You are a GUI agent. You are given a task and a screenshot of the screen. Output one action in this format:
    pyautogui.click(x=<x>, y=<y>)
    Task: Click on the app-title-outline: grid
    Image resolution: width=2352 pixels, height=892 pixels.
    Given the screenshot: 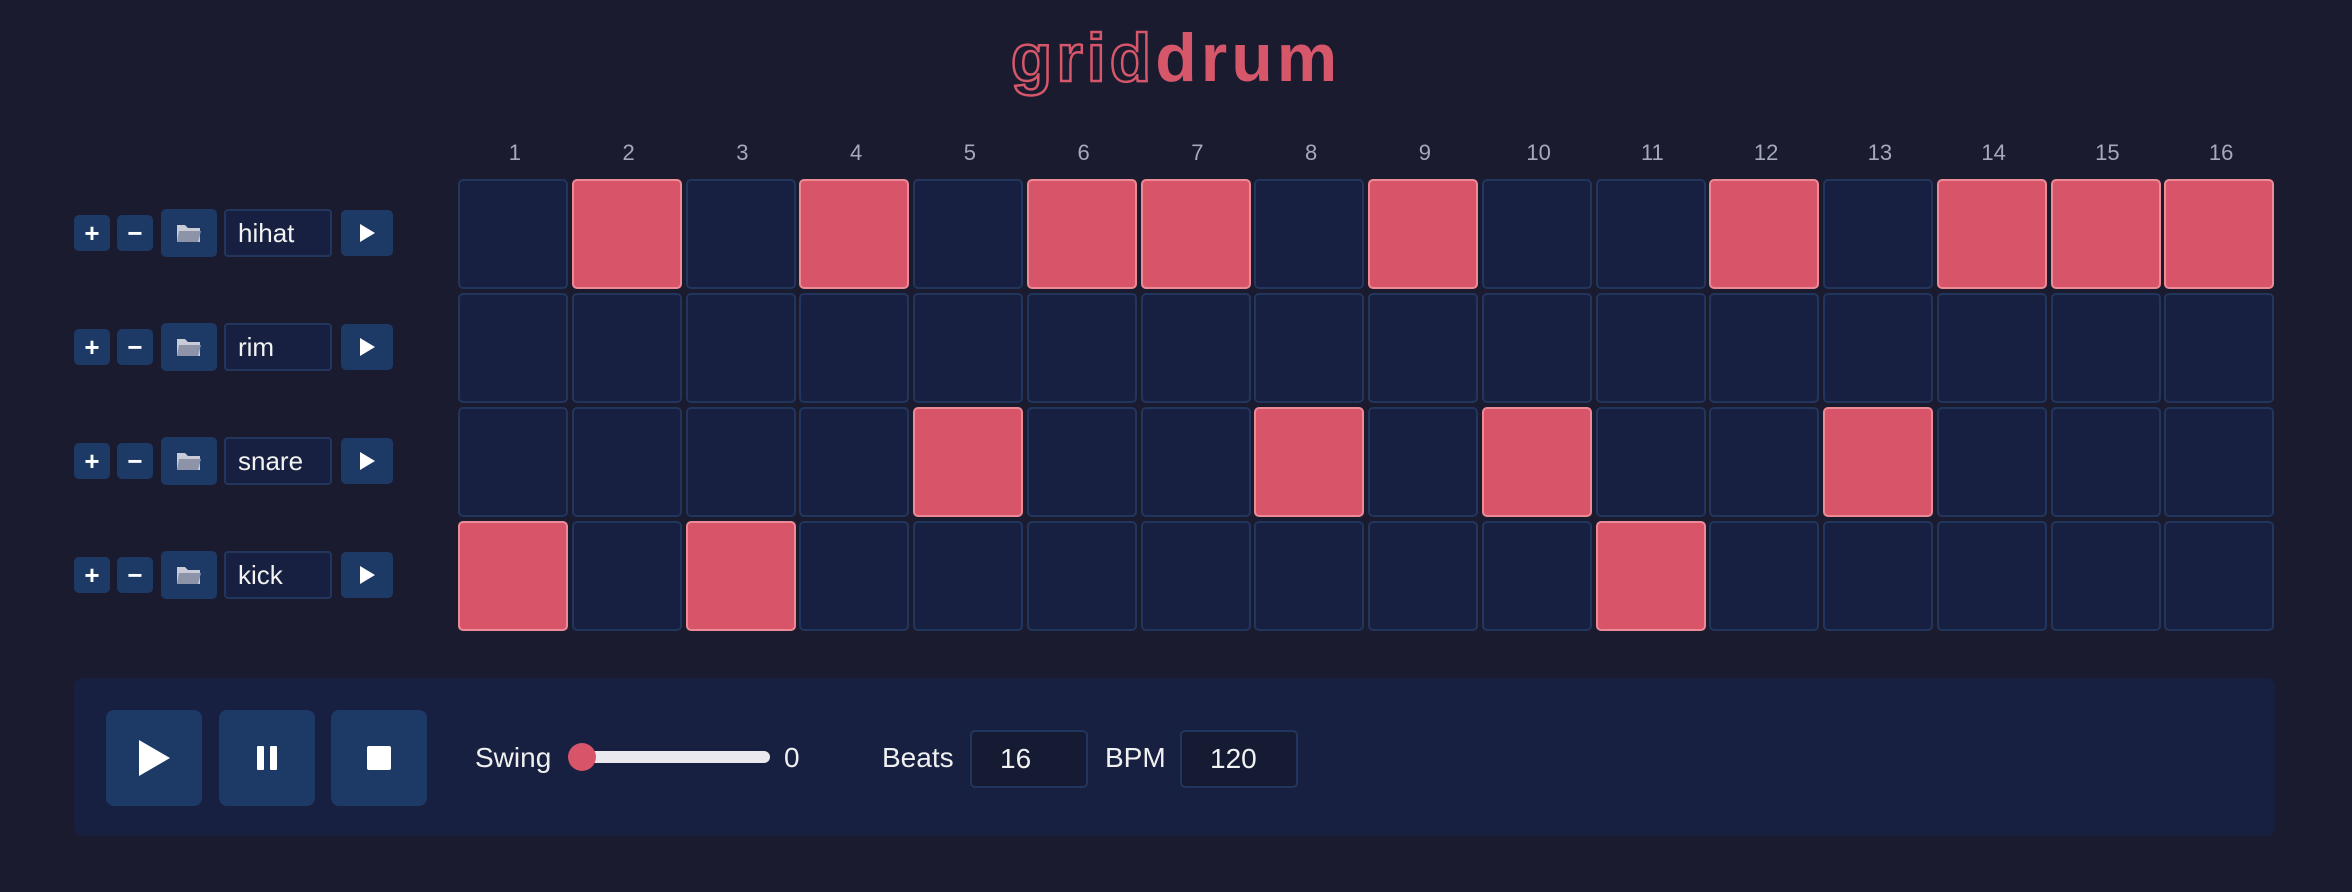 What is the action you would take?
    pyautogui.click(x=1083, y=58)
    